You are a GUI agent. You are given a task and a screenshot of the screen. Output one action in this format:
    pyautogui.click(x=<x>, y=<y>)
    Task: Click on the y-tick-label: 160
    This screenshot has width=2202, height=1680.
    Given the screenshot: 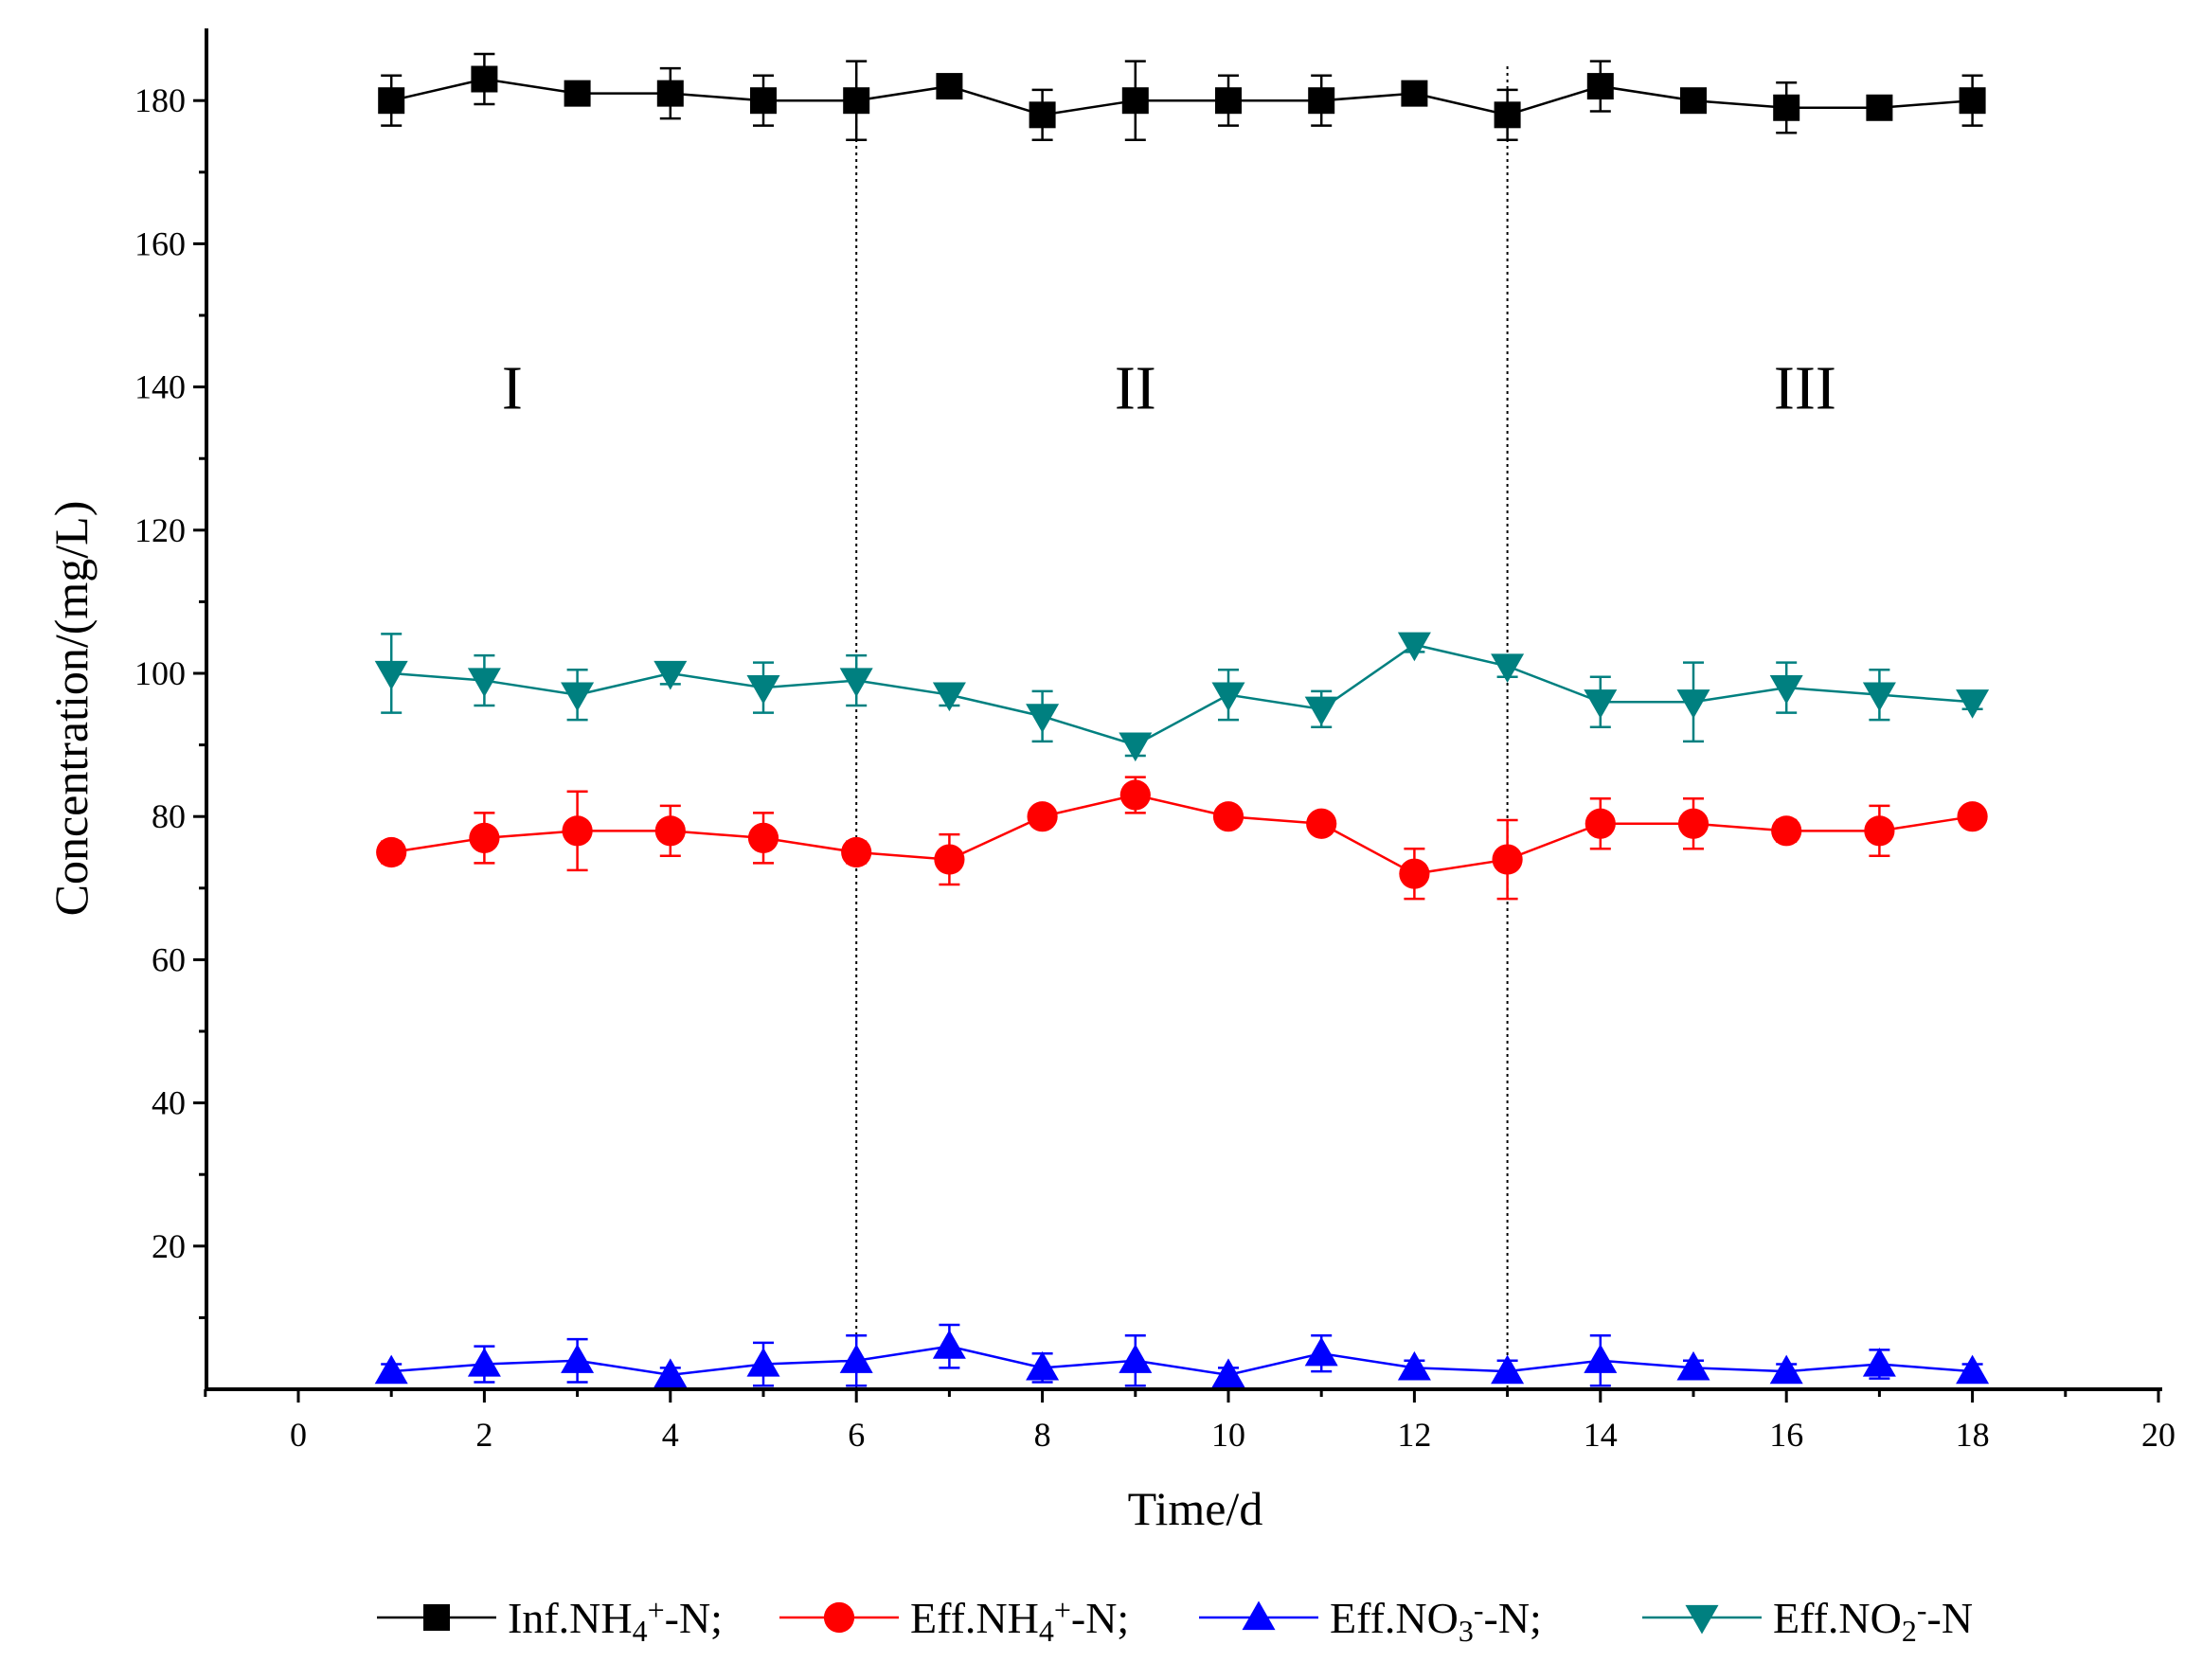 What is the action you would take?
    pyautogui.click(x=160, y=243)
    